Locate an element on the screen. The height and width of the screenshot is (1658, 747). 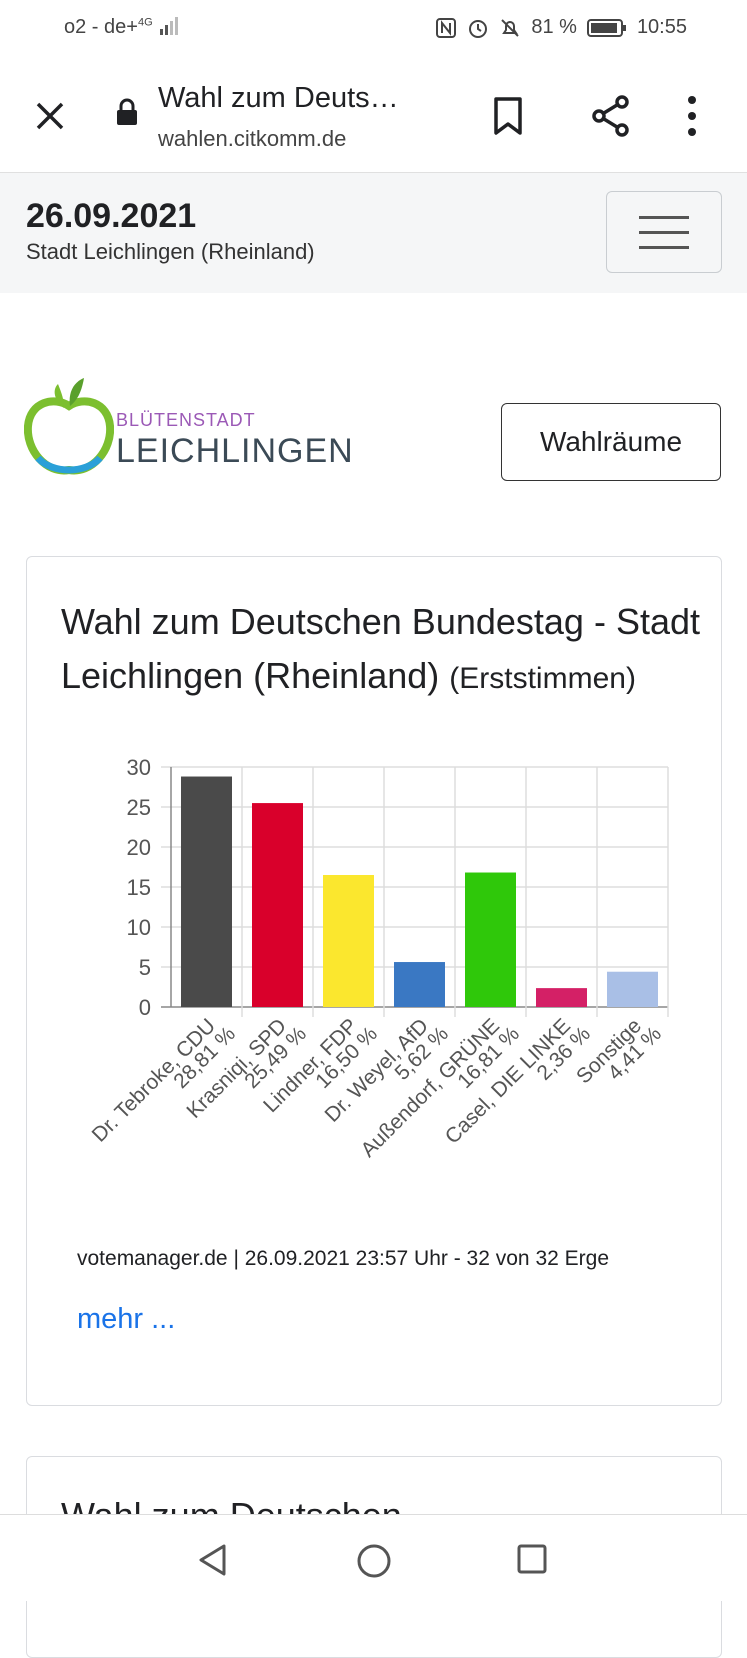
signal-icon is located at coordinates (169, 26).